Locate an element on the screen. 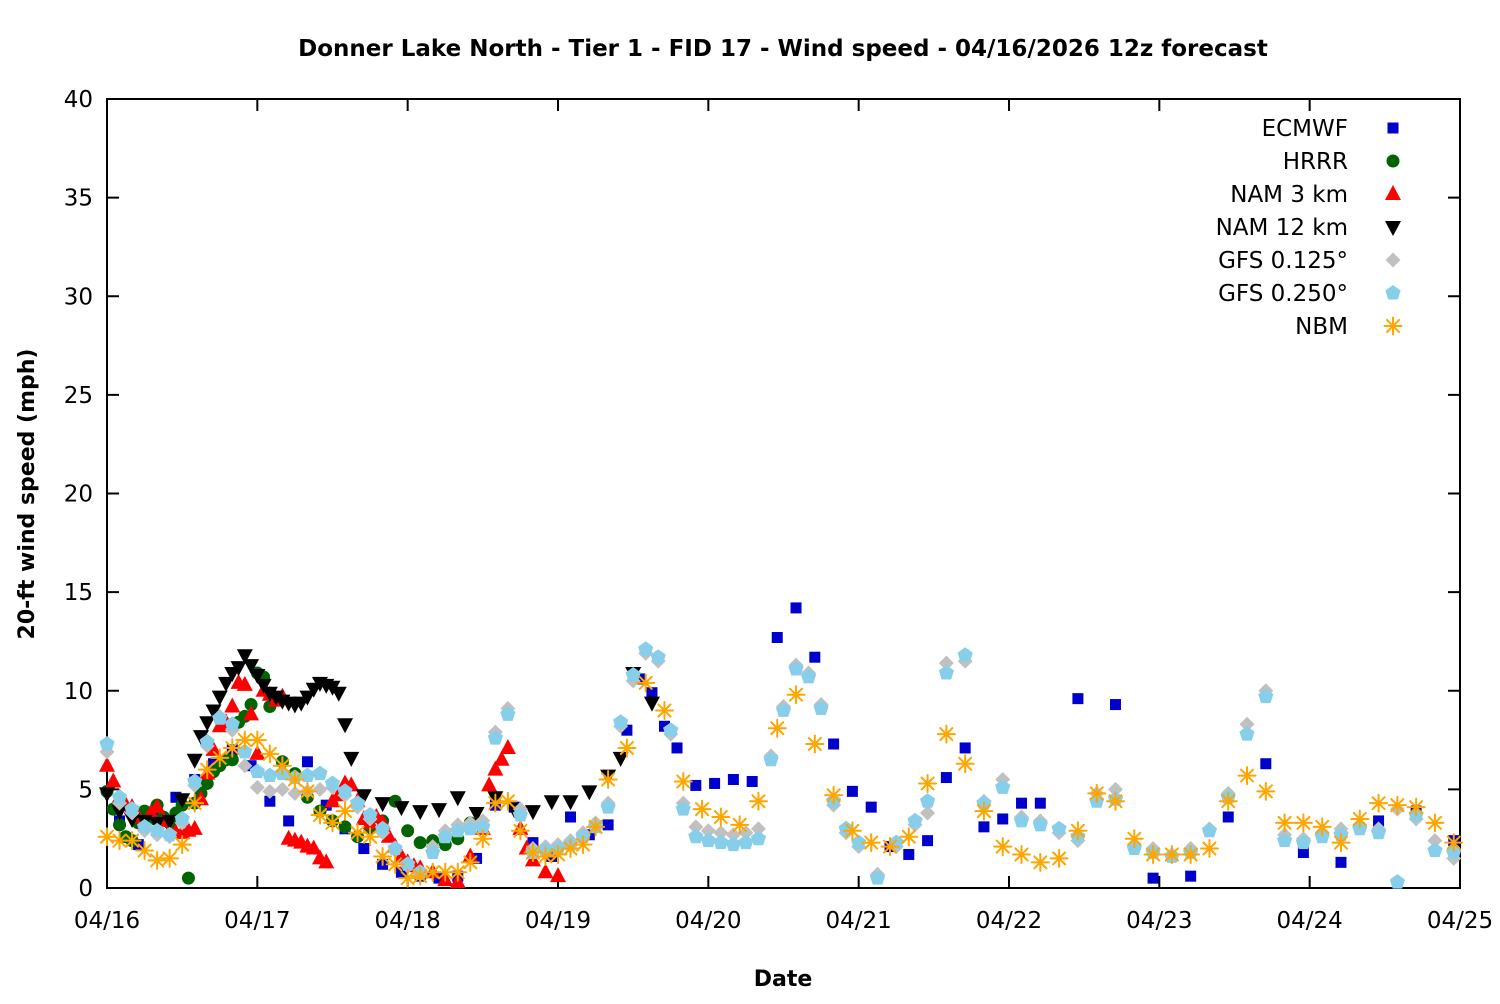  y-tick-label: 10 is located at coordinates (78, 692).